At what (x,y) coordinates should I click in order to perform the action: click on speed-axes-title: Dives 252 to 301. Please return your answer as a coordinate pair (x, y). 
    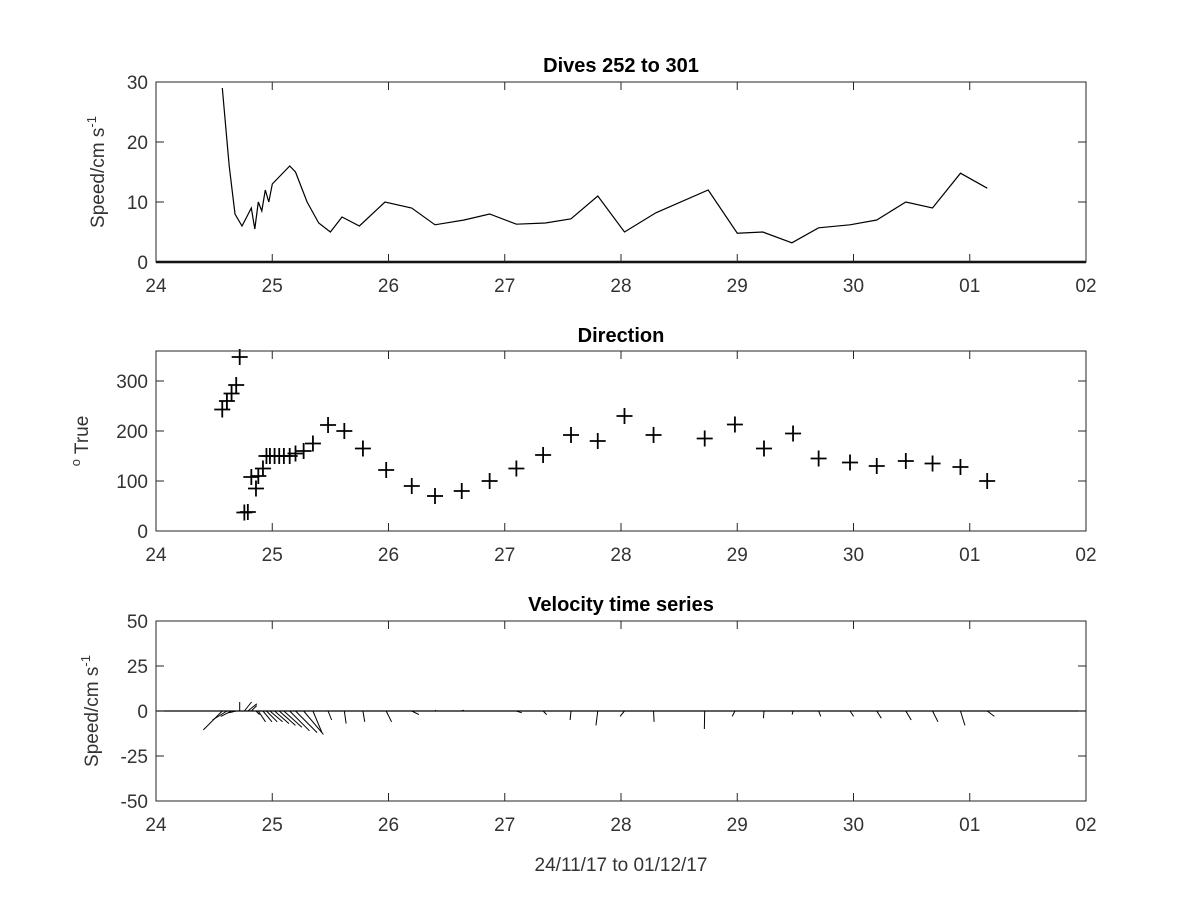
    Looking at the image, I should click on (621, 66).